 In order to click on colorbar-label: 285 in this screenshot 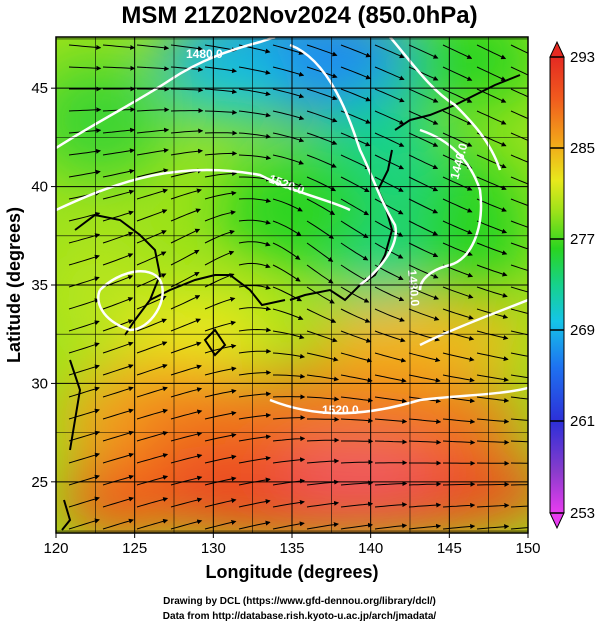, I will do `click(582, 148)`.